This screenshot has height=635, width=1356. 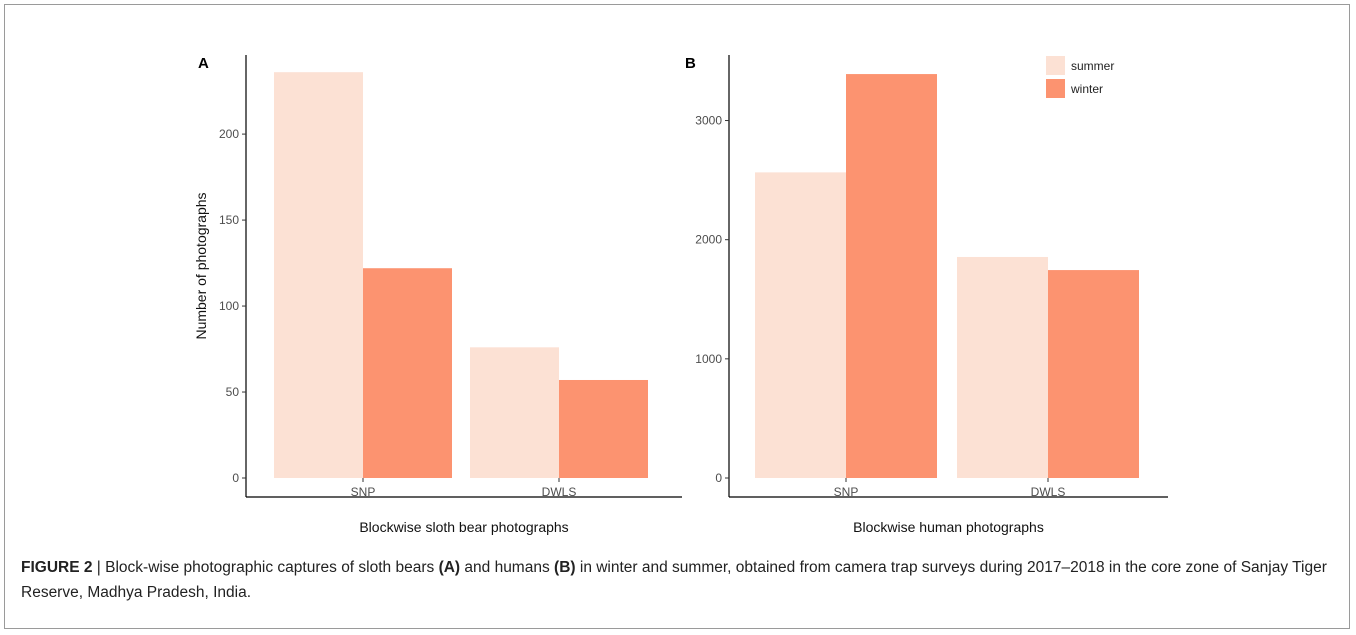 What do you see at coordinates (800, 325) in the screenshot?
I see `bar-b-snp-summer` at bounding box center [800, 325].